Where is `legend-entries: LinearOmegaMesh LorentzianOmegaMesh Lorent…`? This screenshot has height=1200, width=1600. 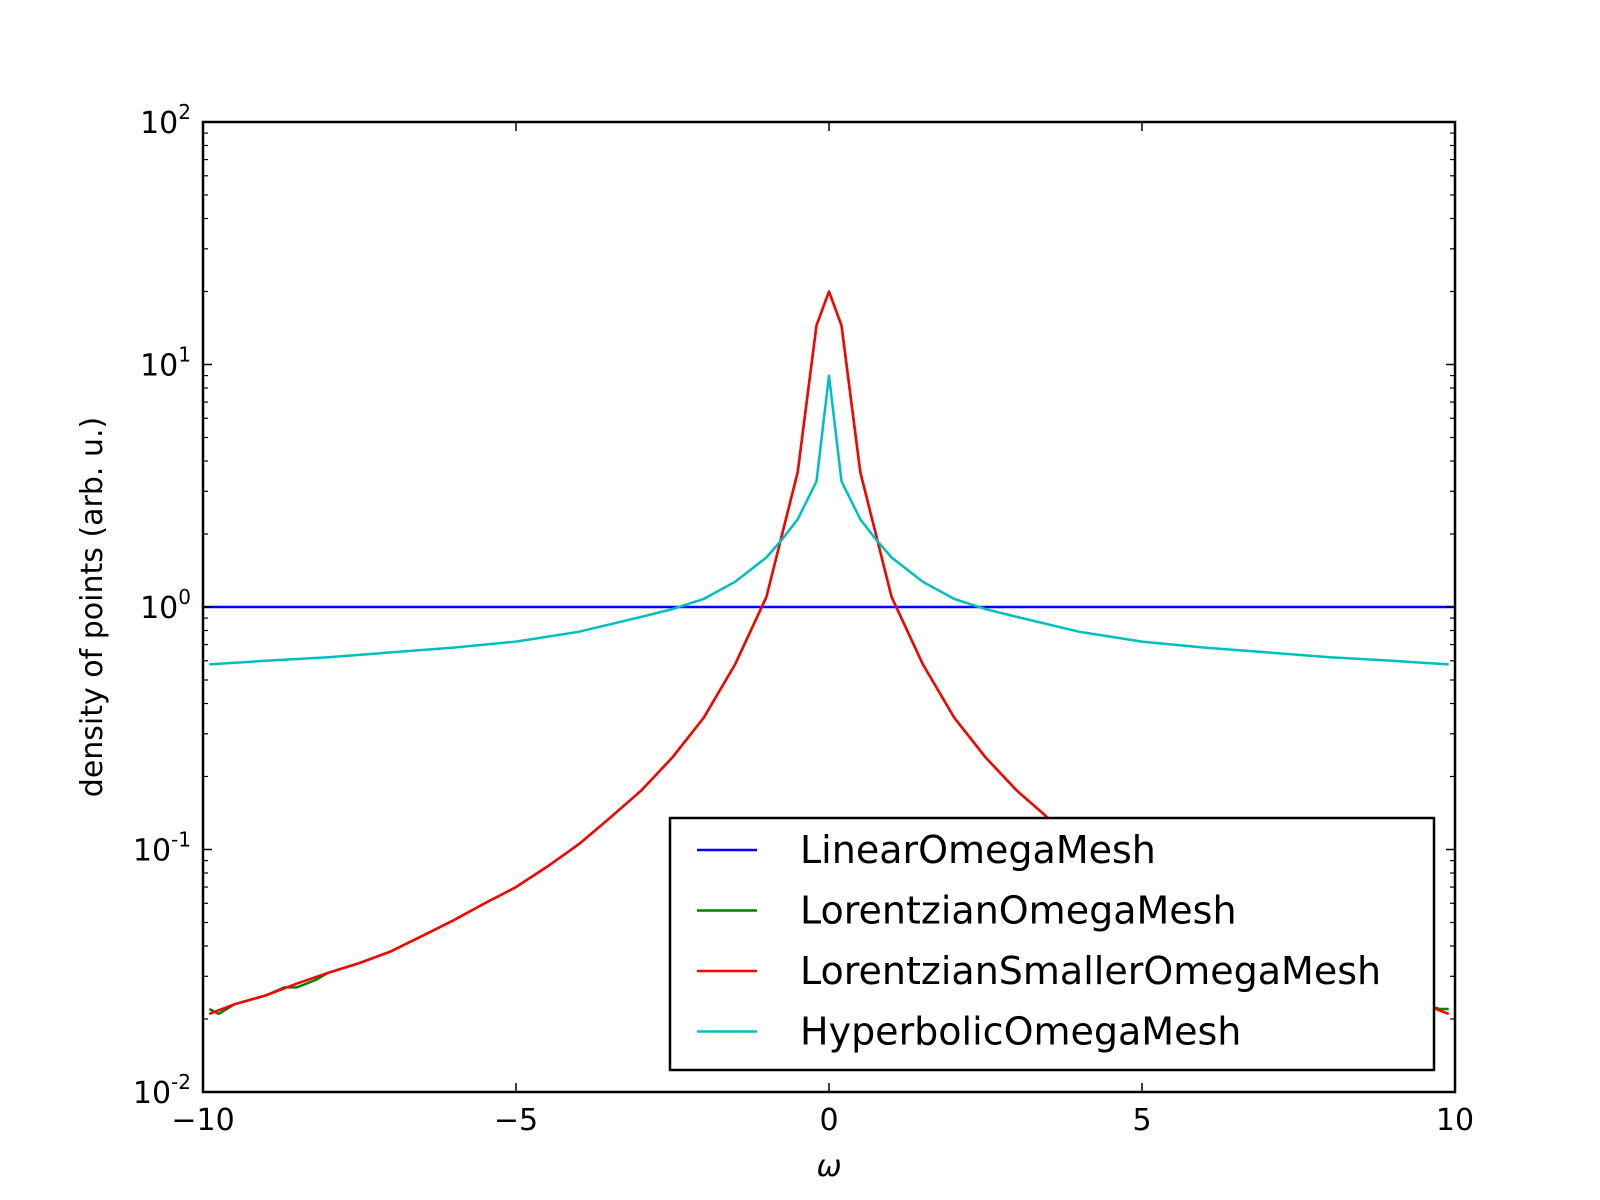
legend-entries: LinearOmegaMesh LorentzianOmegaMesh Lorent… is located at coordinates (1039, 941).